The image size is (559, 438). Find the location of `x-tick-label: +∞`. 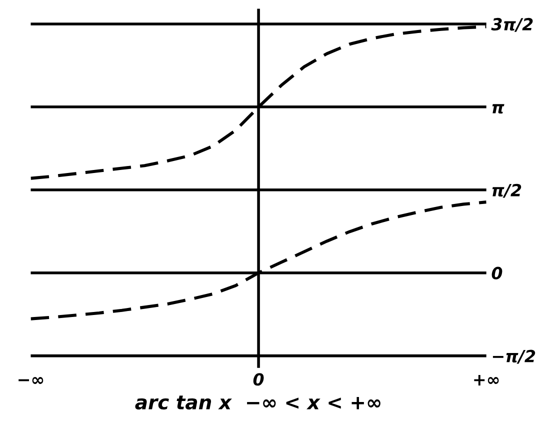

x-tick-label: +∞ is located at coordinates (486, 380).